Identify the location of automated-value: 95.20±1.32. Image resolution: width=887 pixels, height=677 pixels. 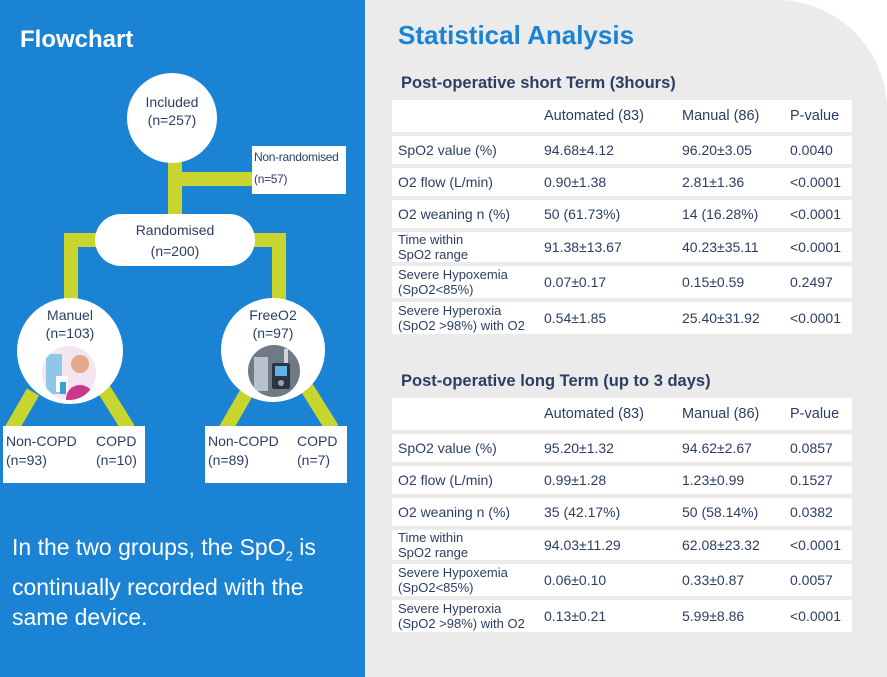
(579, 448).